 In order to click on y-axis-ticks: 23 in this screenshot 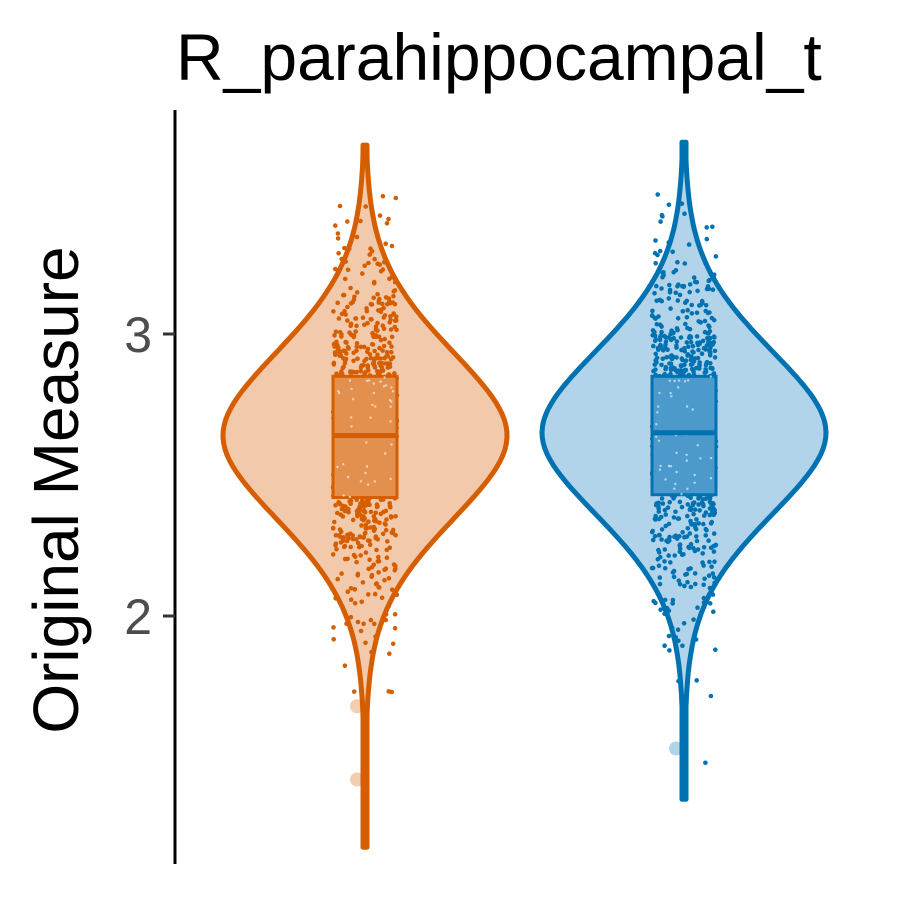, I will do `click(149, 476)`.